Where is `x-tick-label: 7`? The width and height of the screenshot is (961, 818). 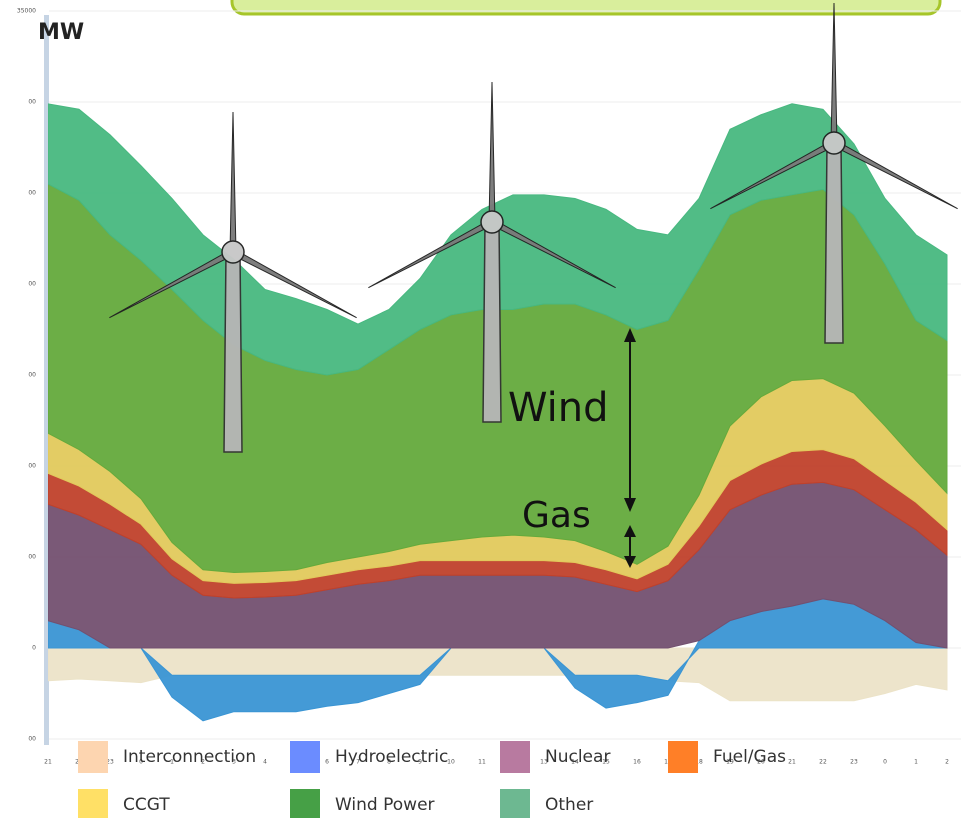 x-tick-label: 7 is located at coordinates (358, 762).